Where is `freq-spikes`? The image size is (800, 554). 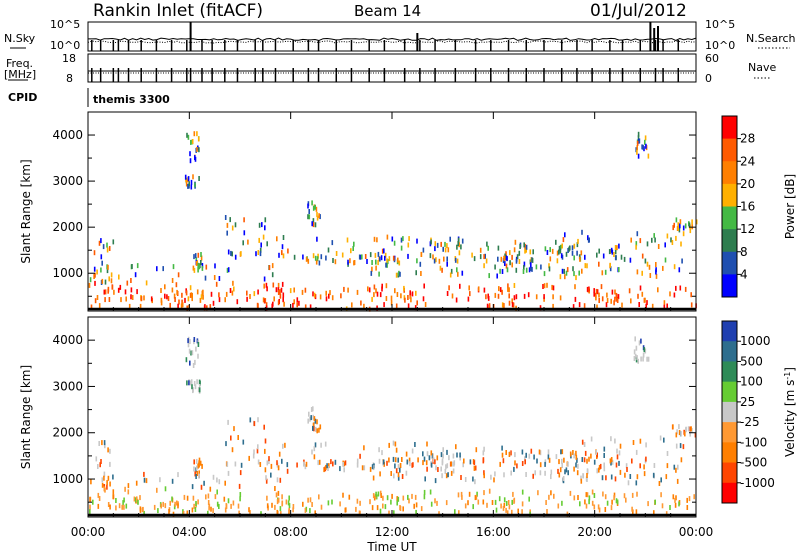
freq-spikes is located at coordinates (385, 75).